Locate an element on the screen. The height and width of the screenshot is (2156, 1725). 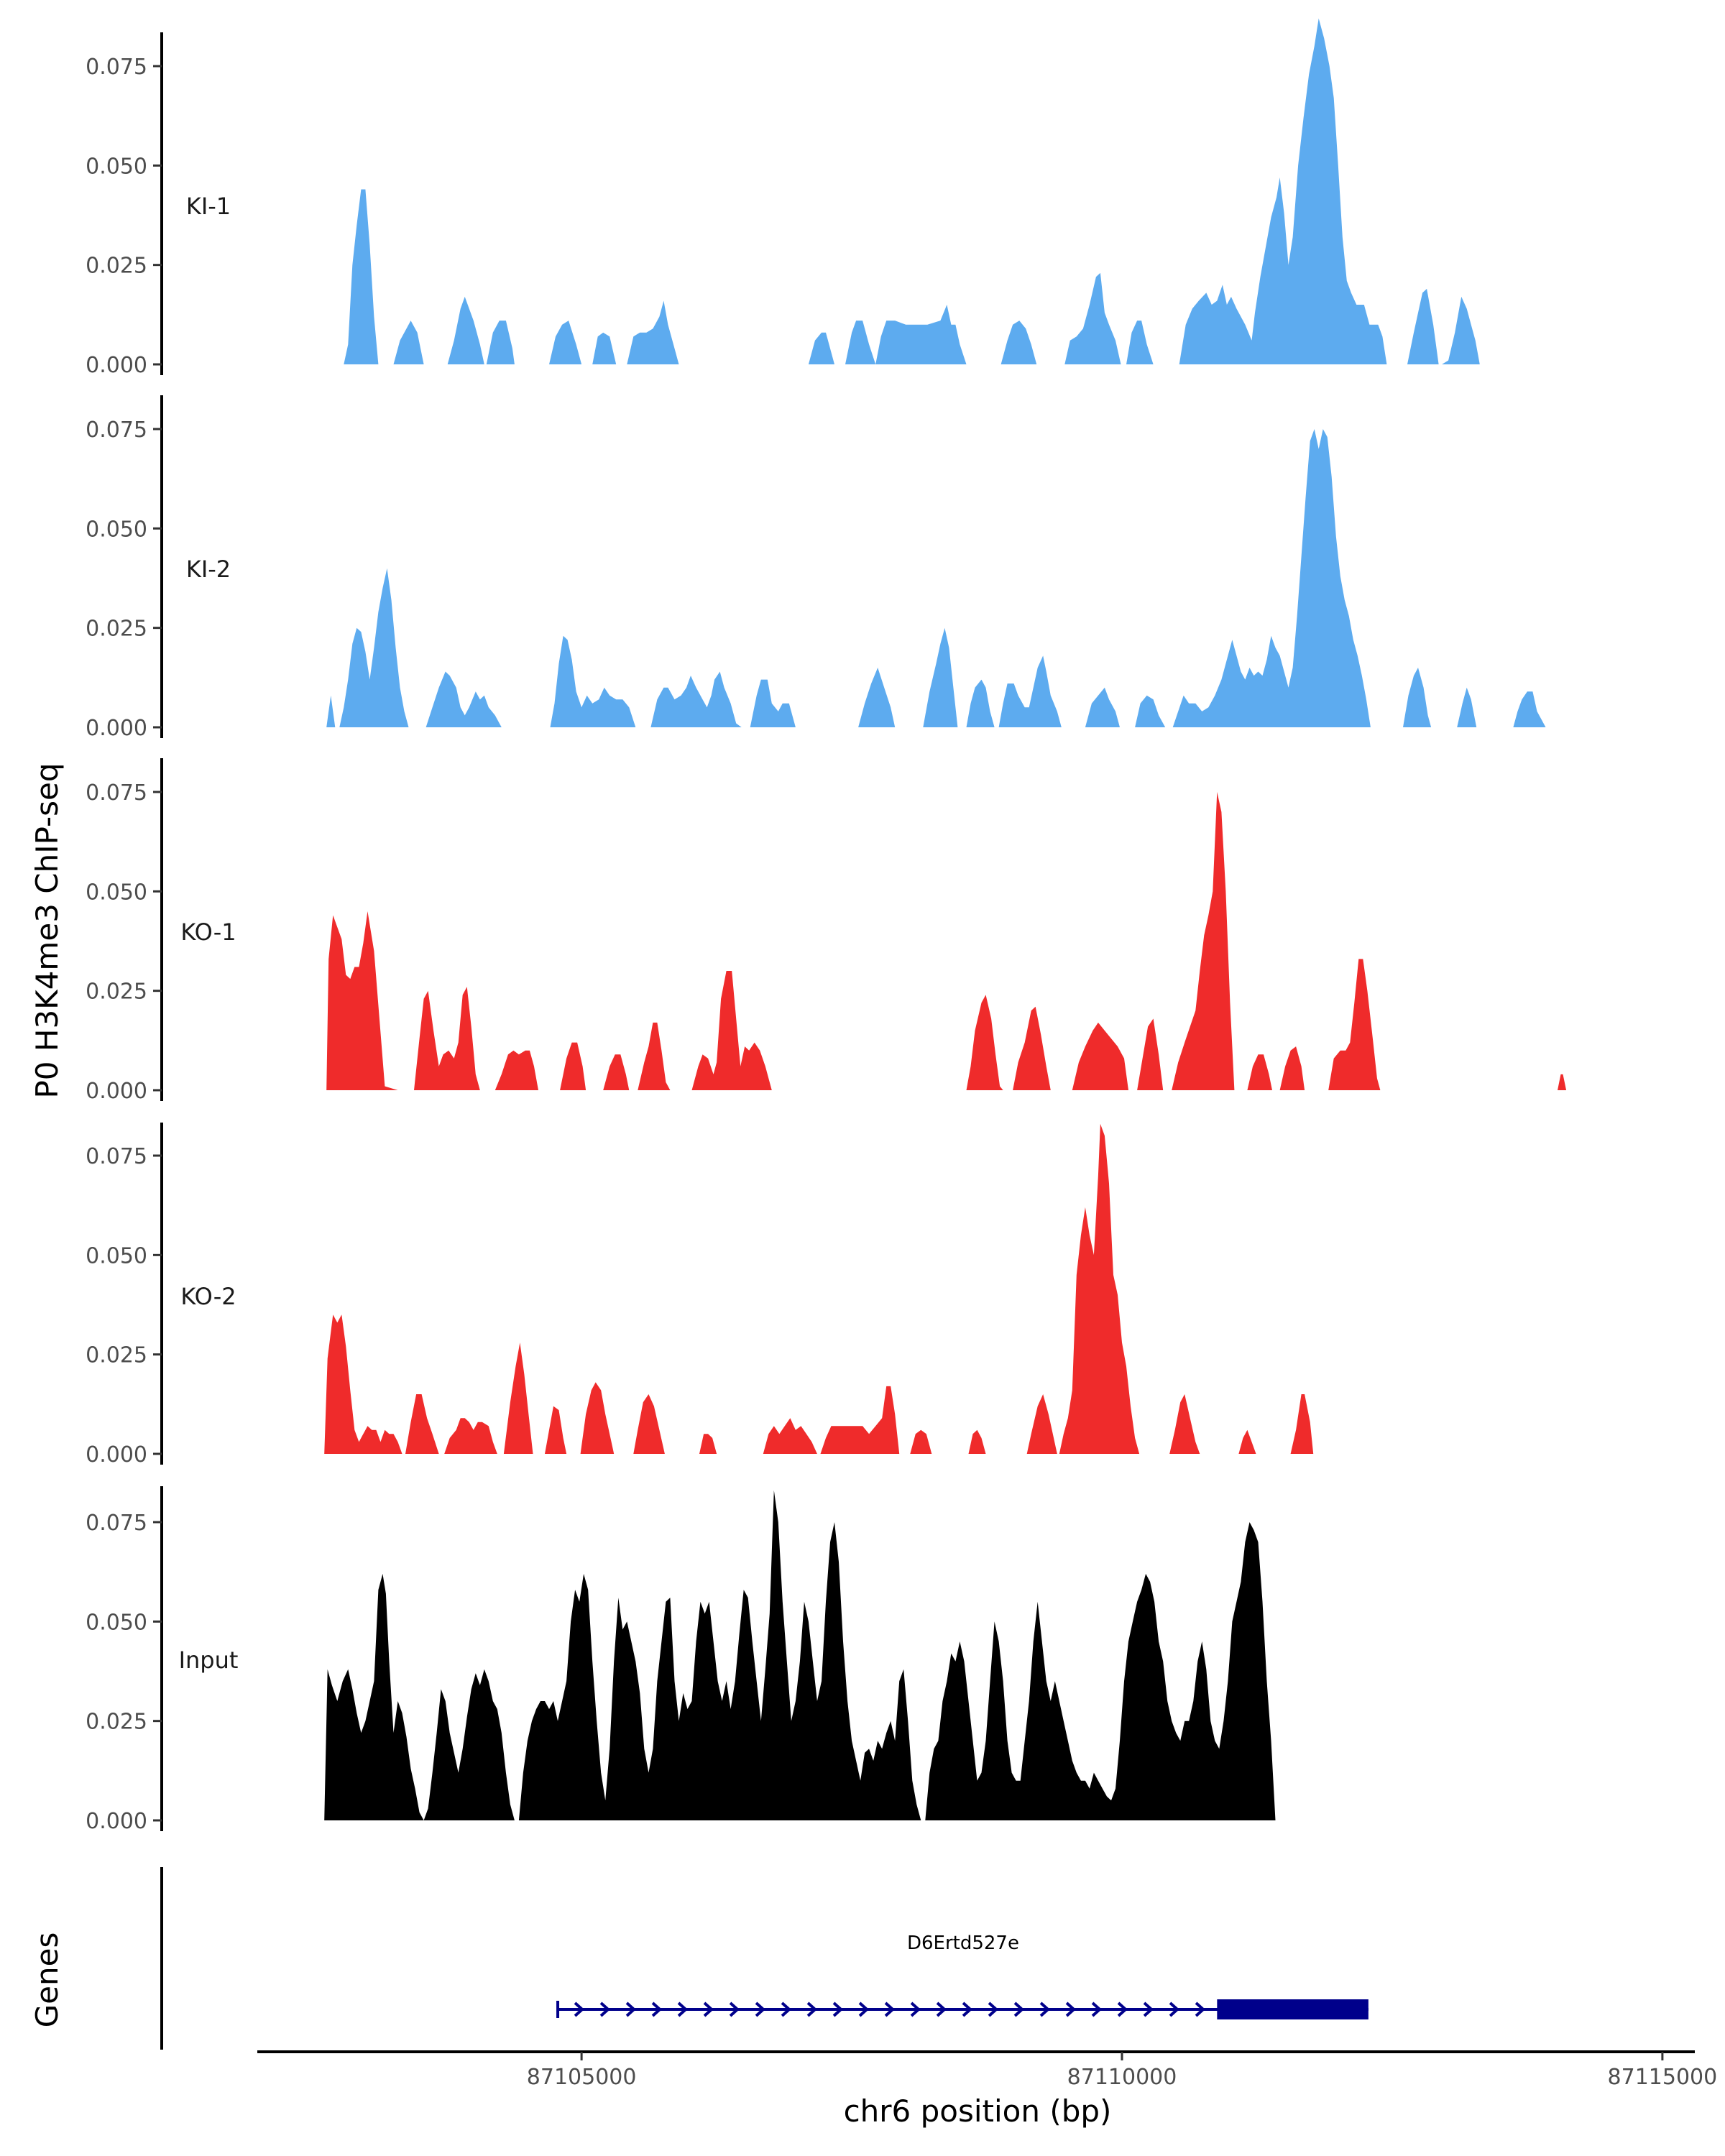
track-ki-2: 0.000 0.025 0.050 0.075 KI-2 is located at coordinates (816, 568).